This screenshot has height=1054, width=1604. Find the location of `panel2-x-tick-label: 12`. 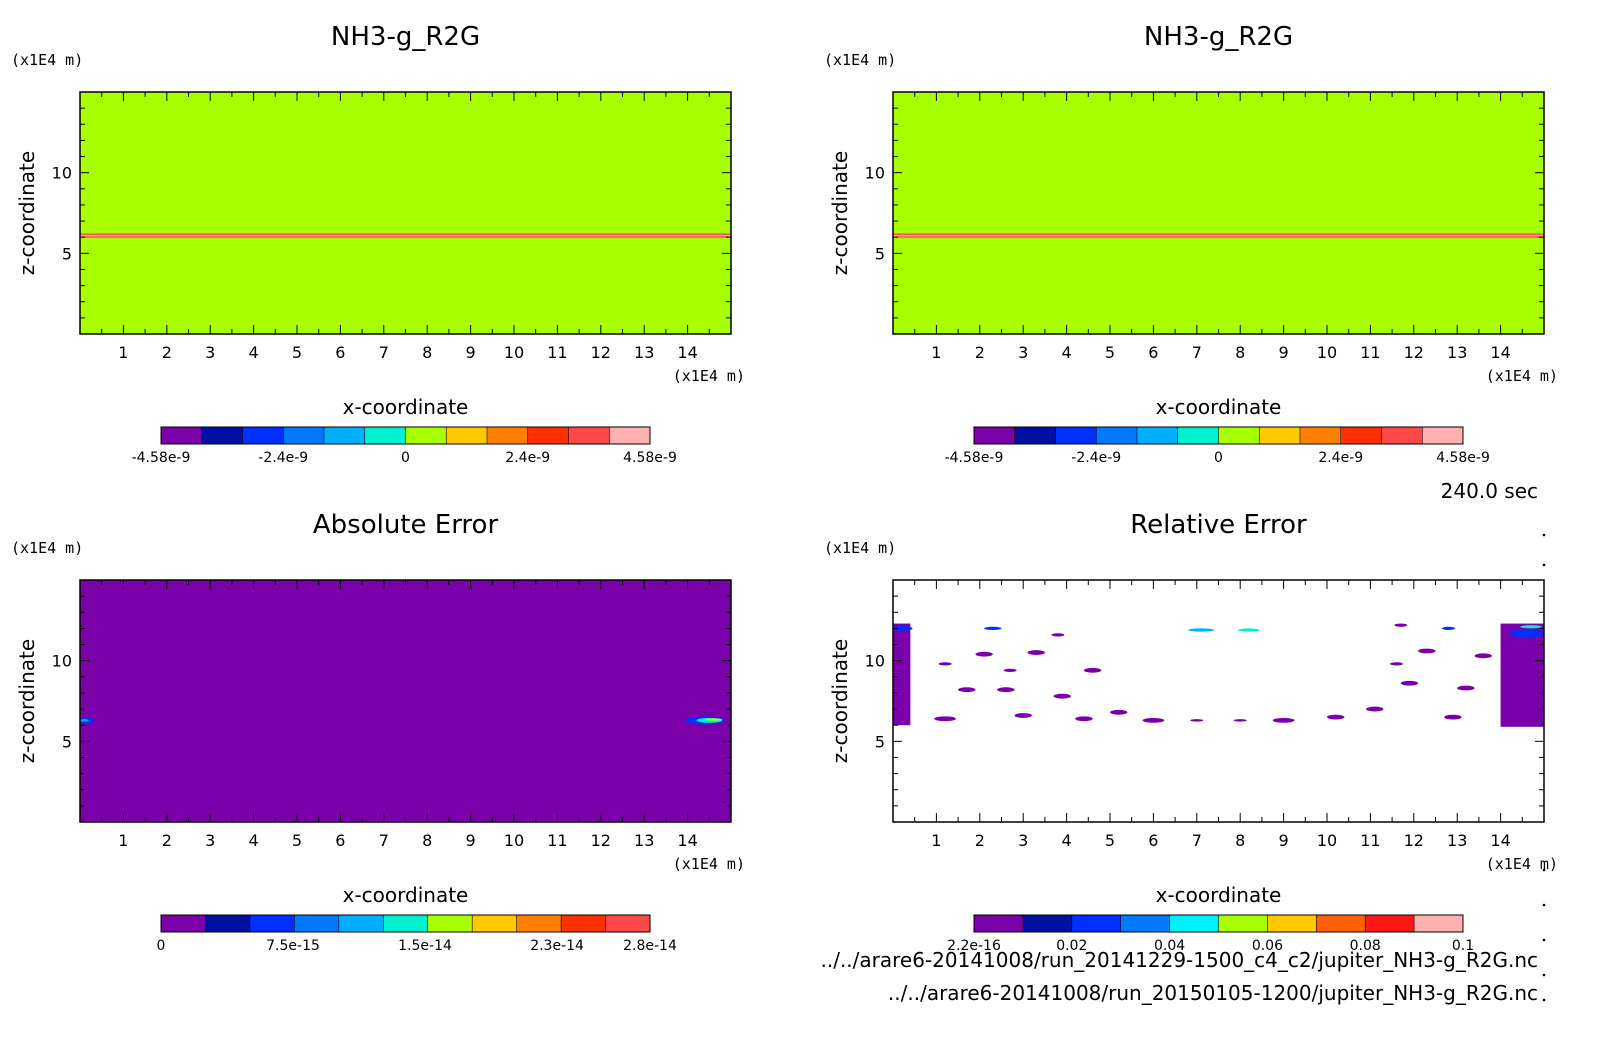

panel2-x-tick-label: 12 is located at coordinates (1414, 352).